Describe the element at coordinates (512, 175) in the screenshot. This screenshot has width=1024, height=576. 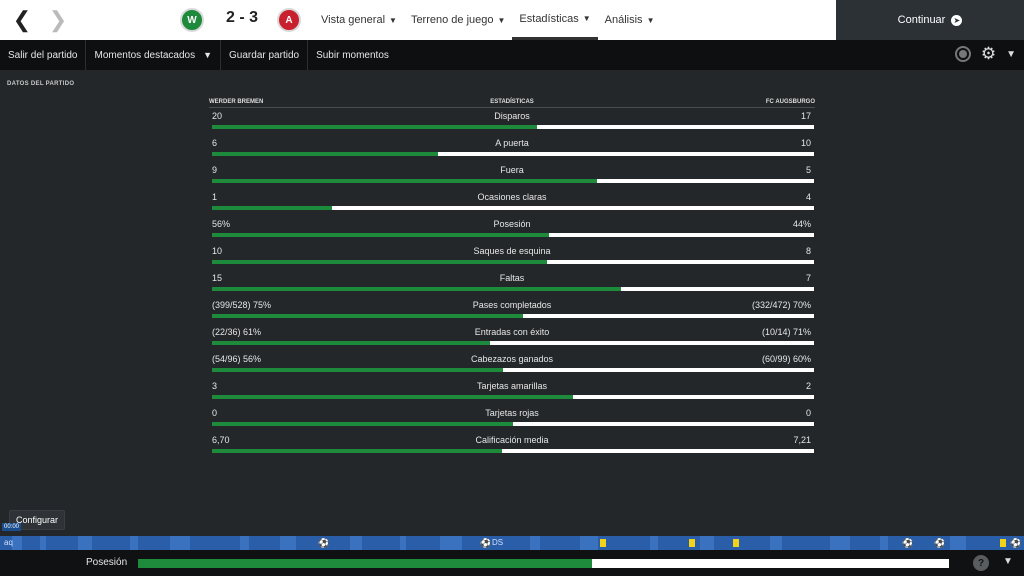
I see `stat-row: 9 Fuera 5` at that location.